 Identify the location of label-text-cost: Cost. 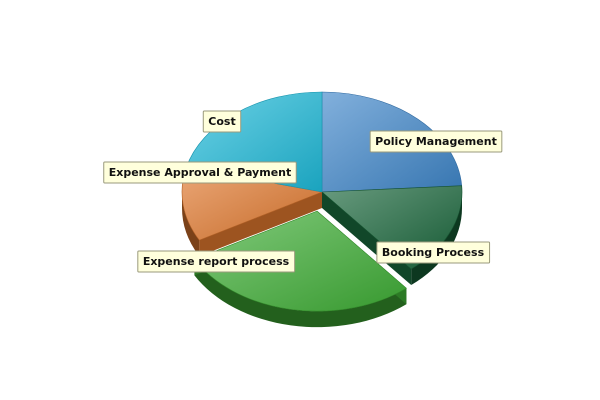
(221, 121).